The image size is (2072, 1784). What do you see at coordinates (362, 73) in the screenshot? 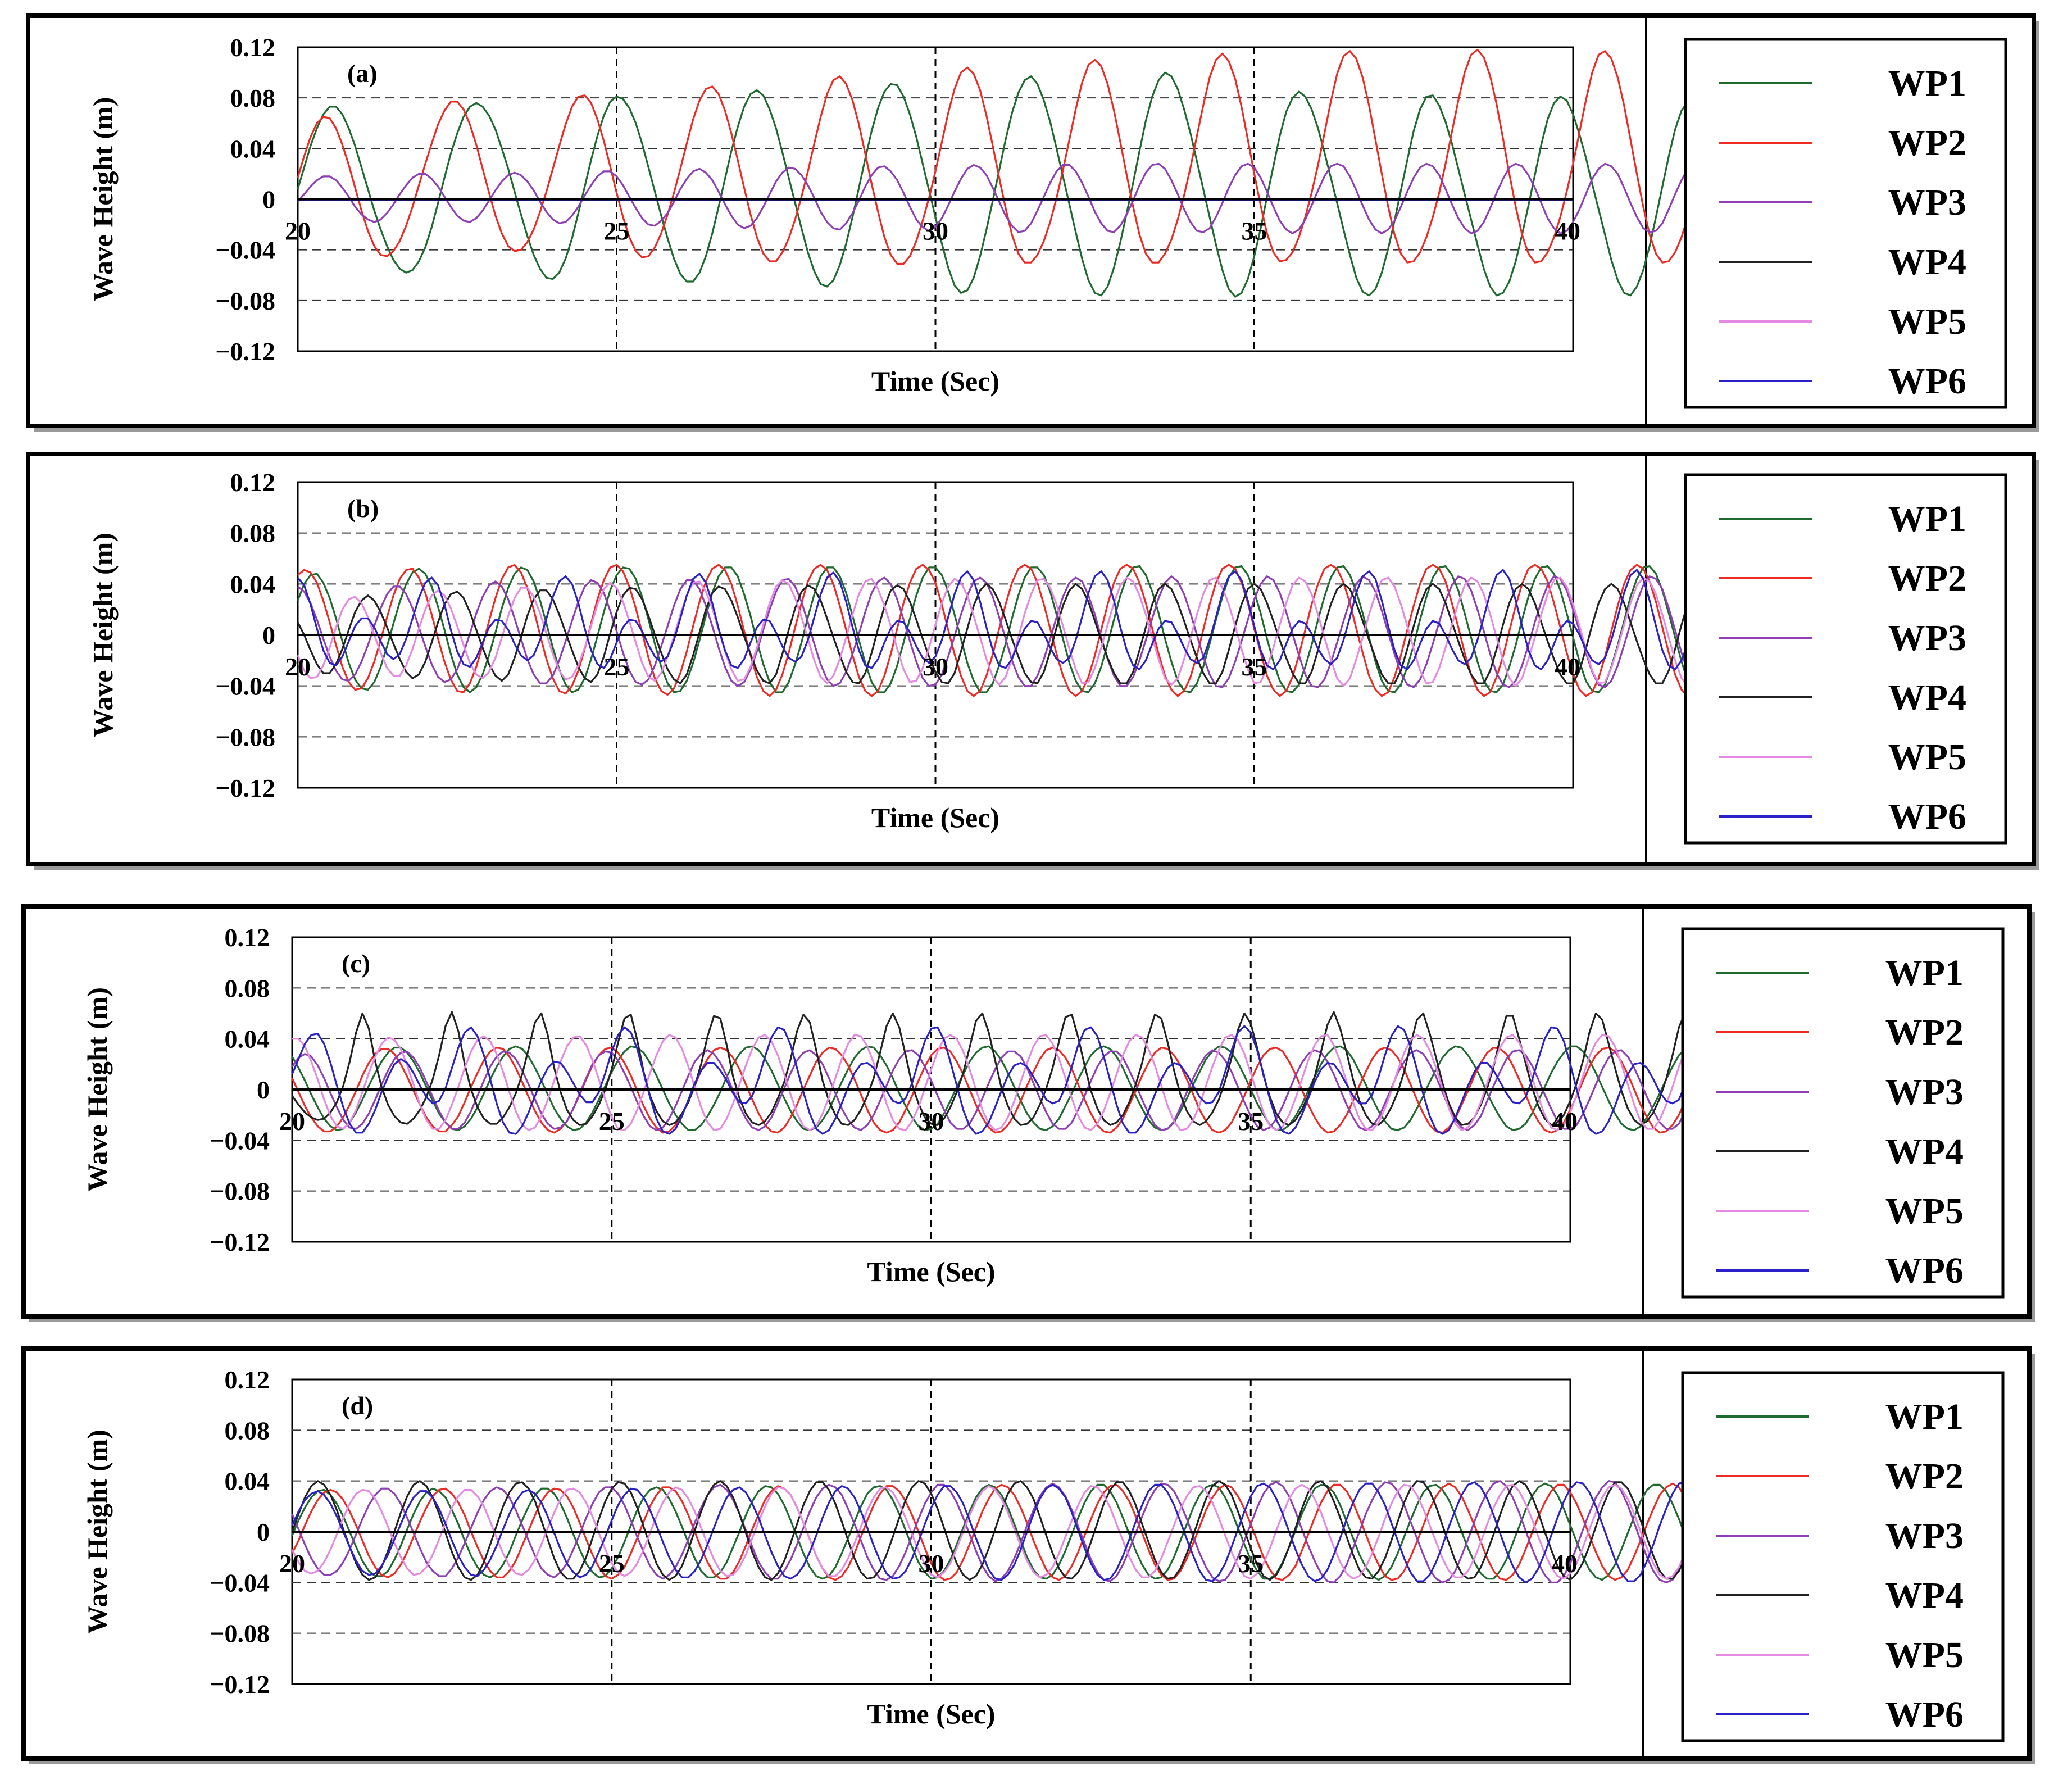
I see `panel-label: (a)` at bounding box center [362, 73].